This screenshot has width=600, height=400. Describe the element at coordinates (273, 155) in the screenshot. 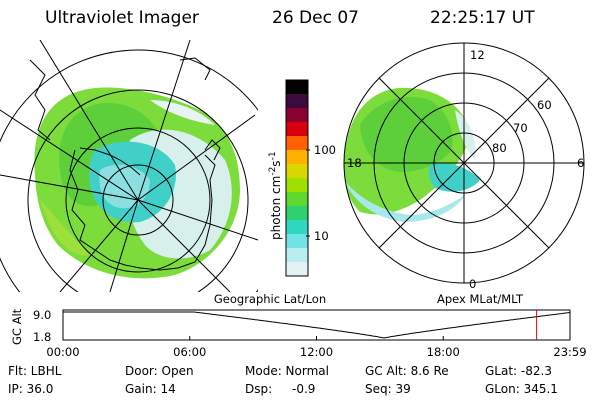

I see `colorbar-unit-sup2: -1` at that location.